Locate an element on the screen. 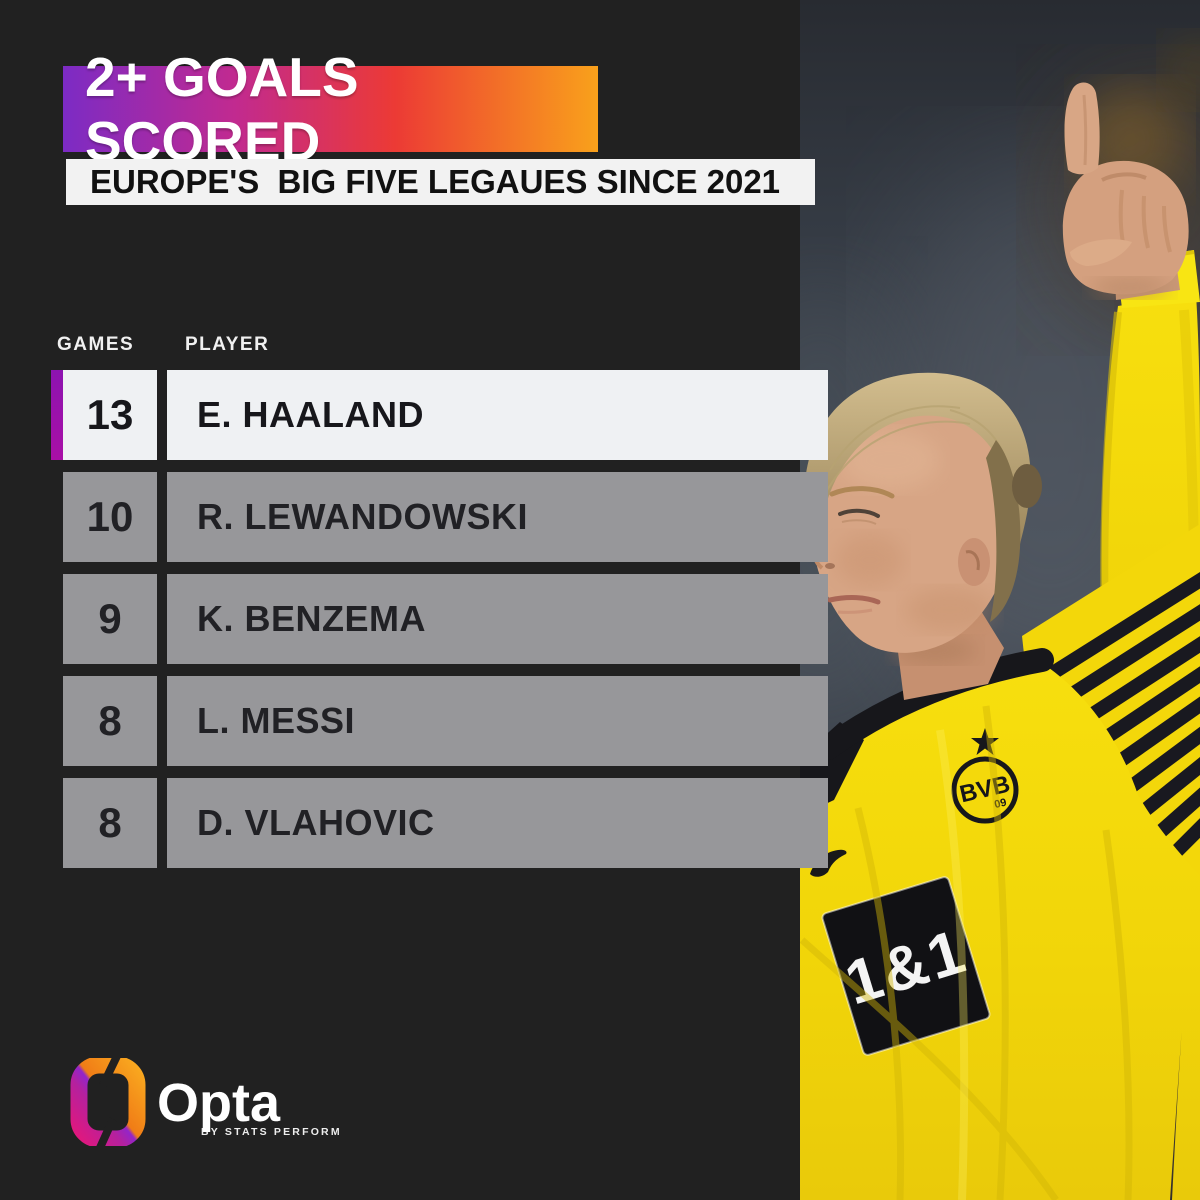 Image resolution: width=1200 pixels, height=1200 pixels. undercut-hair is located at coordinates (1003, 531).